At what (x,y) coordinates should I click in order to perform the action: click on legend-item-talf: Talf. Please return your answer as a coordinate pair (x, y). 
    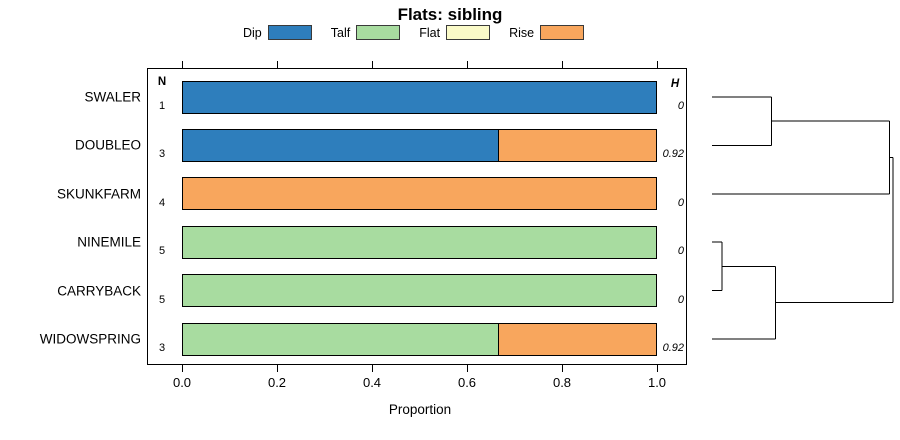
    Looking at the image, I should click on (365, 32).